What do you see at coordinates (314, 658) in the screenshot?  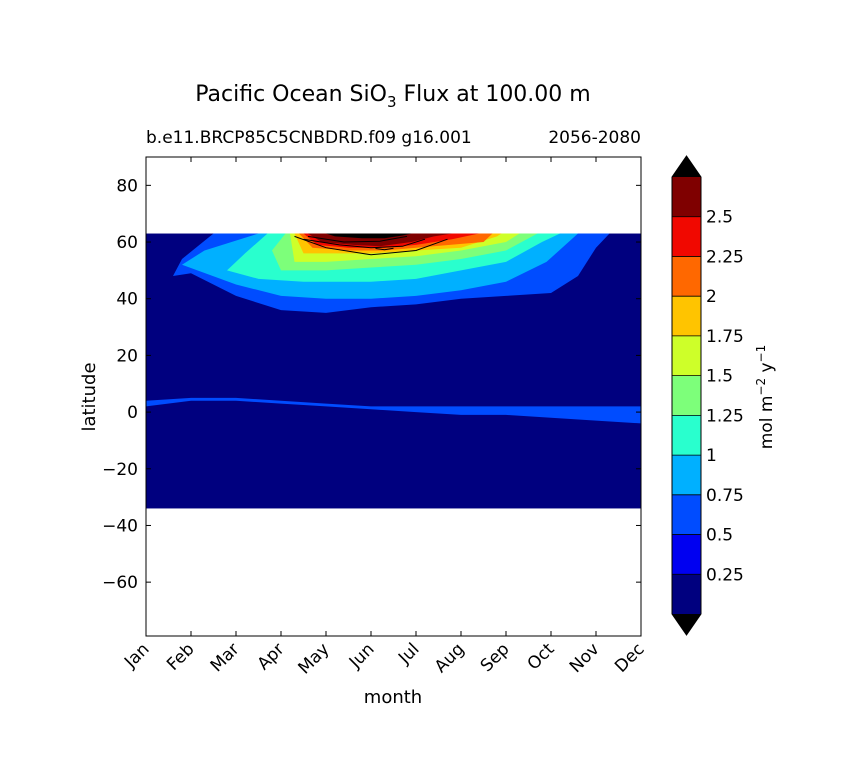 I see `x-tick-label: May` at bounding box center [314, 658].